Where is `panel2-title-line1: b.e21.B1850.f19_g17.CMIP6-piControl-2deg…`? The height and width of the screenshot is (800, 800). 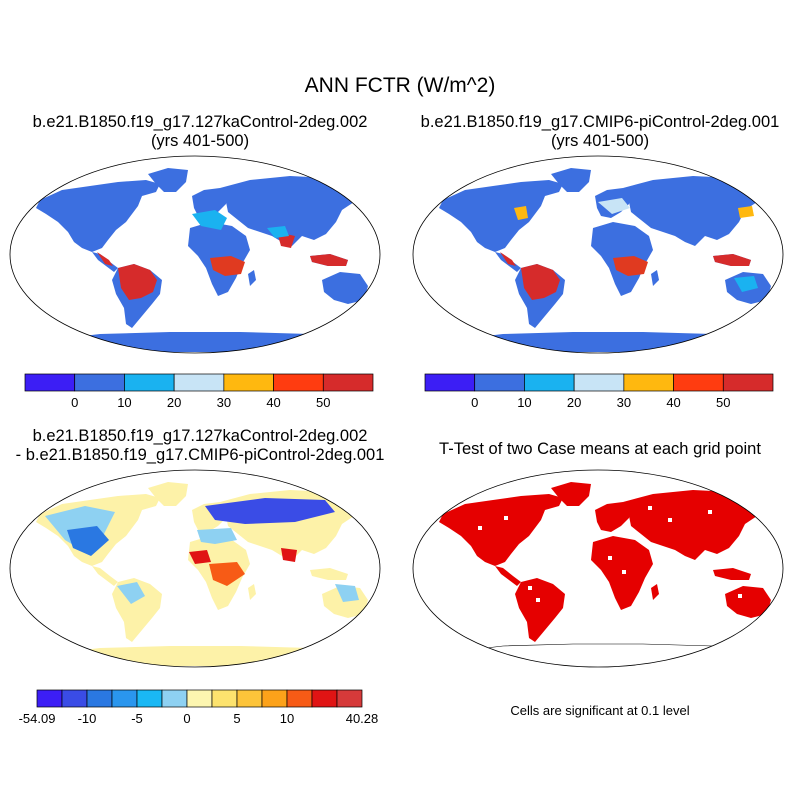
panel2-title-line1: b.e21.B1850.f19_g17.CMIP6-piControl-2deg… is located at coordinates (600, 122).